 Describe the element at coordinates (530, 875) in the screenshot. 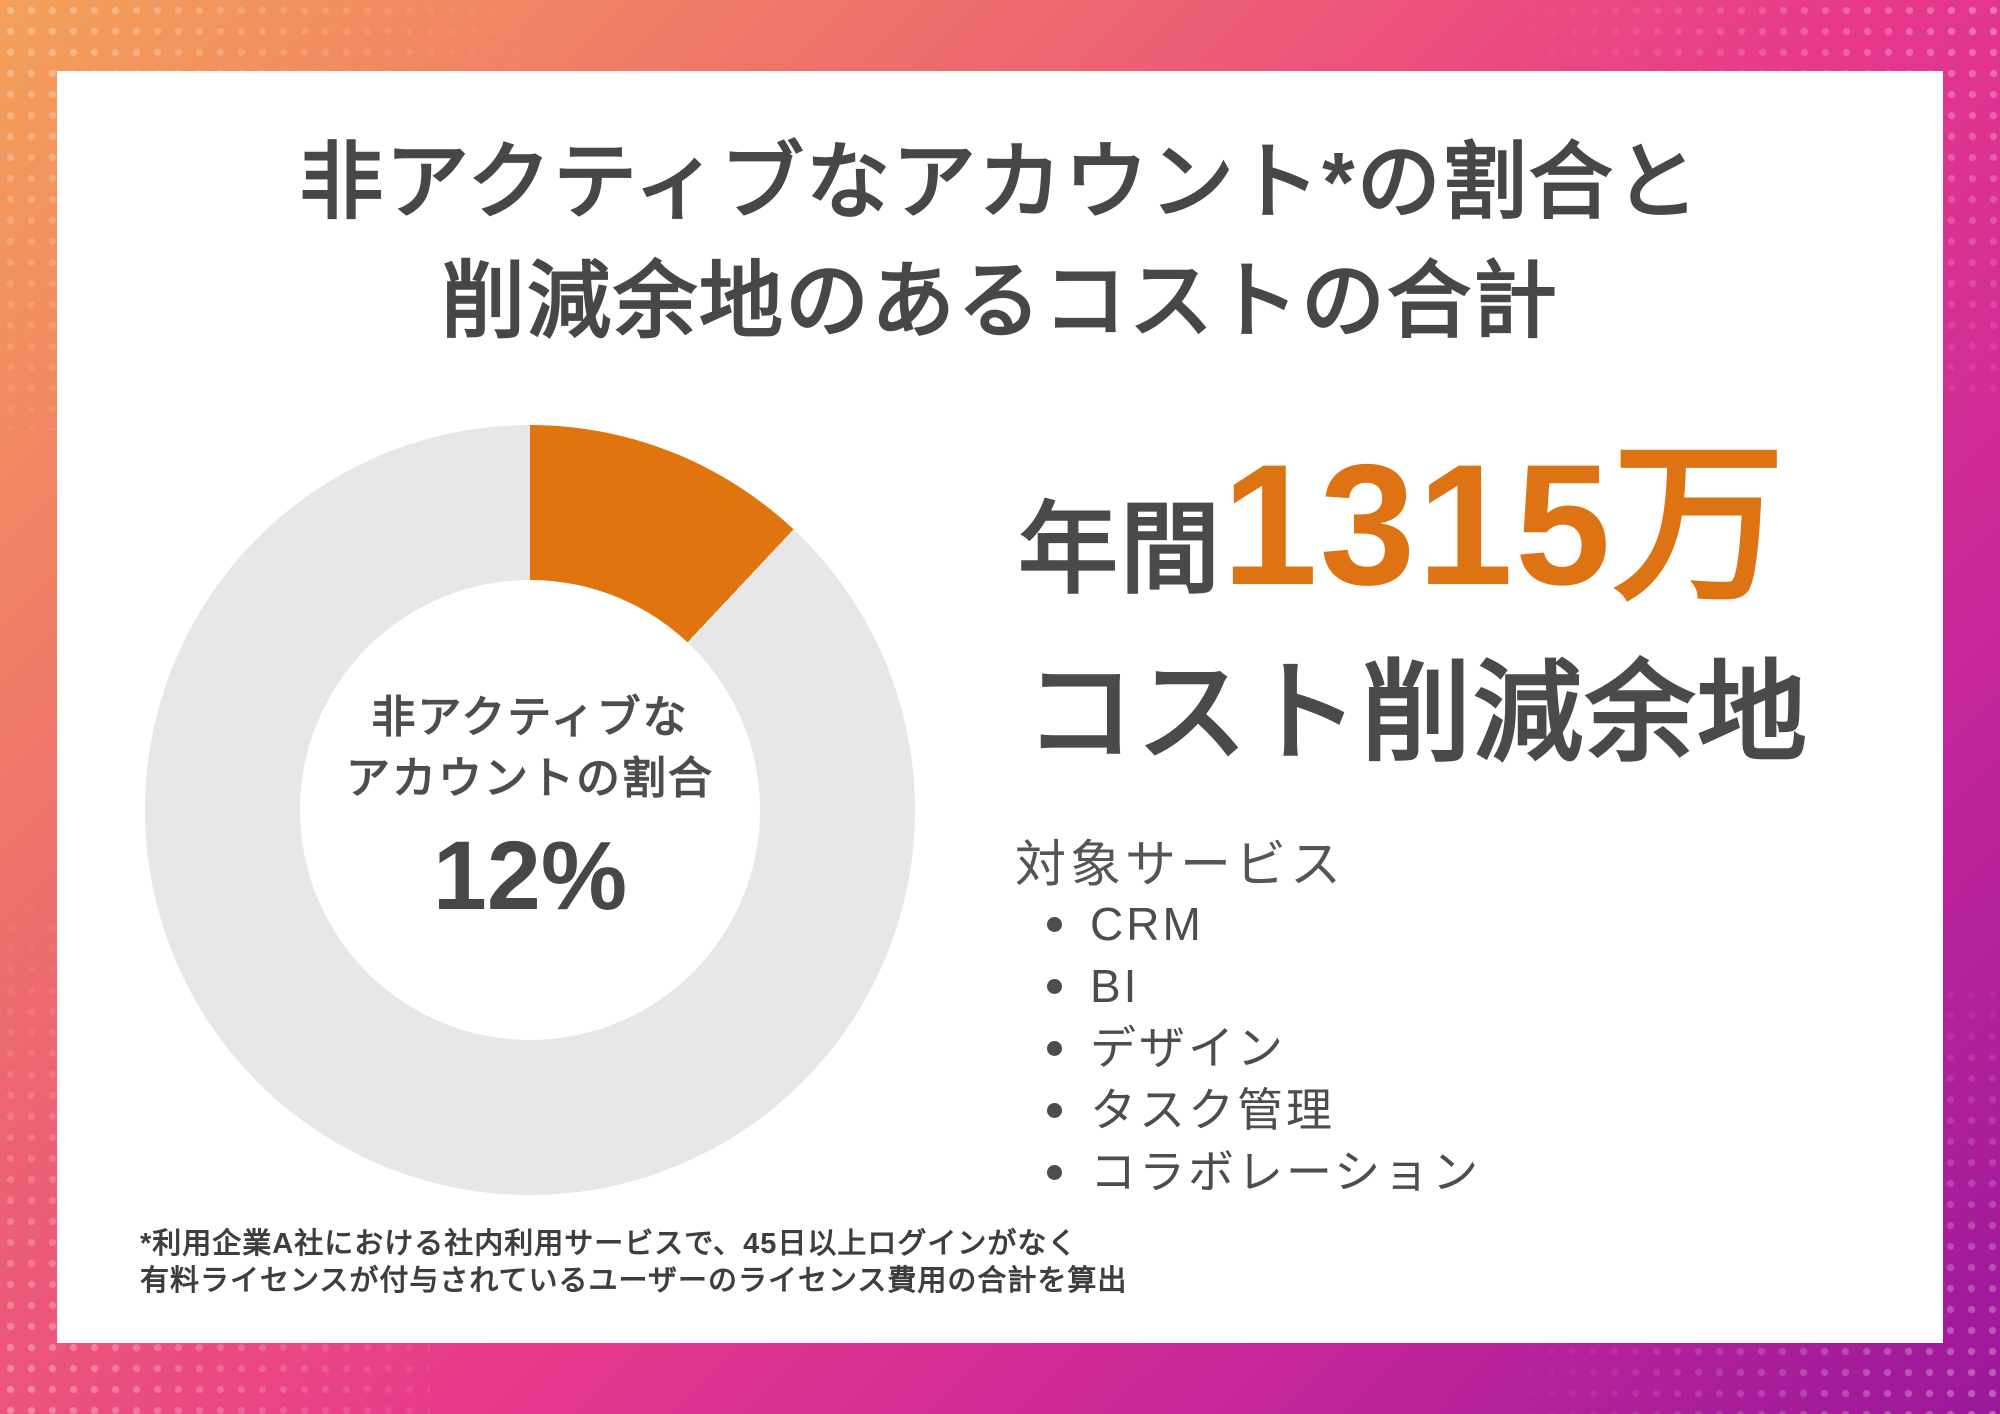

I see `donut-value: 12%` at that location.